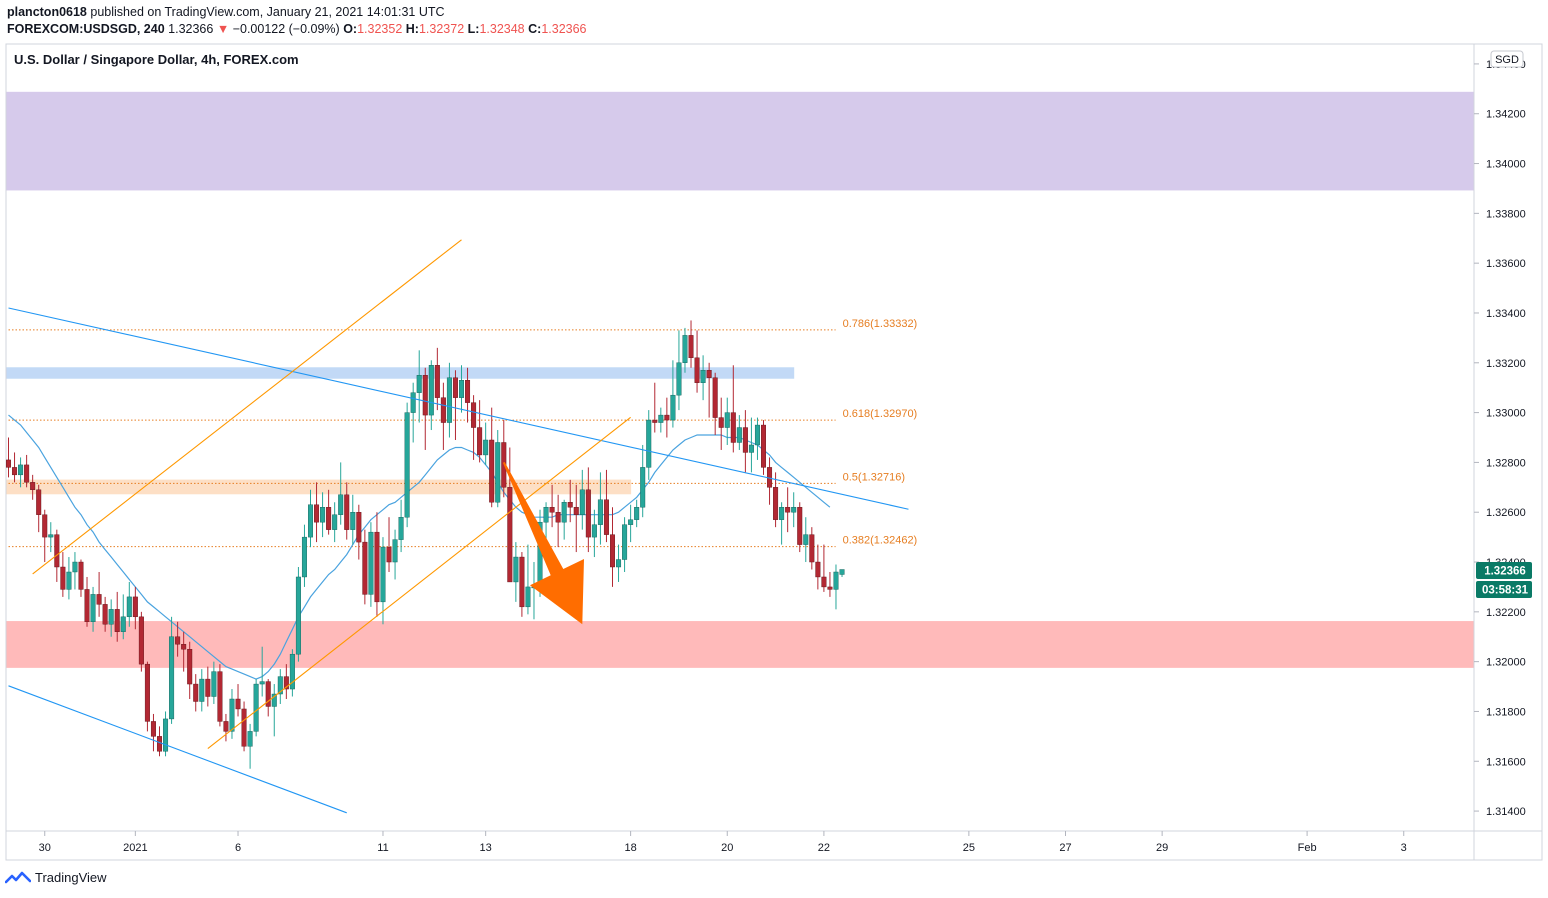 The width and height of the screenshot is (1548, 898). Describe the element at coordinates (47, 12) in the screenshot. I see `author-name: plancton0618` at that location.